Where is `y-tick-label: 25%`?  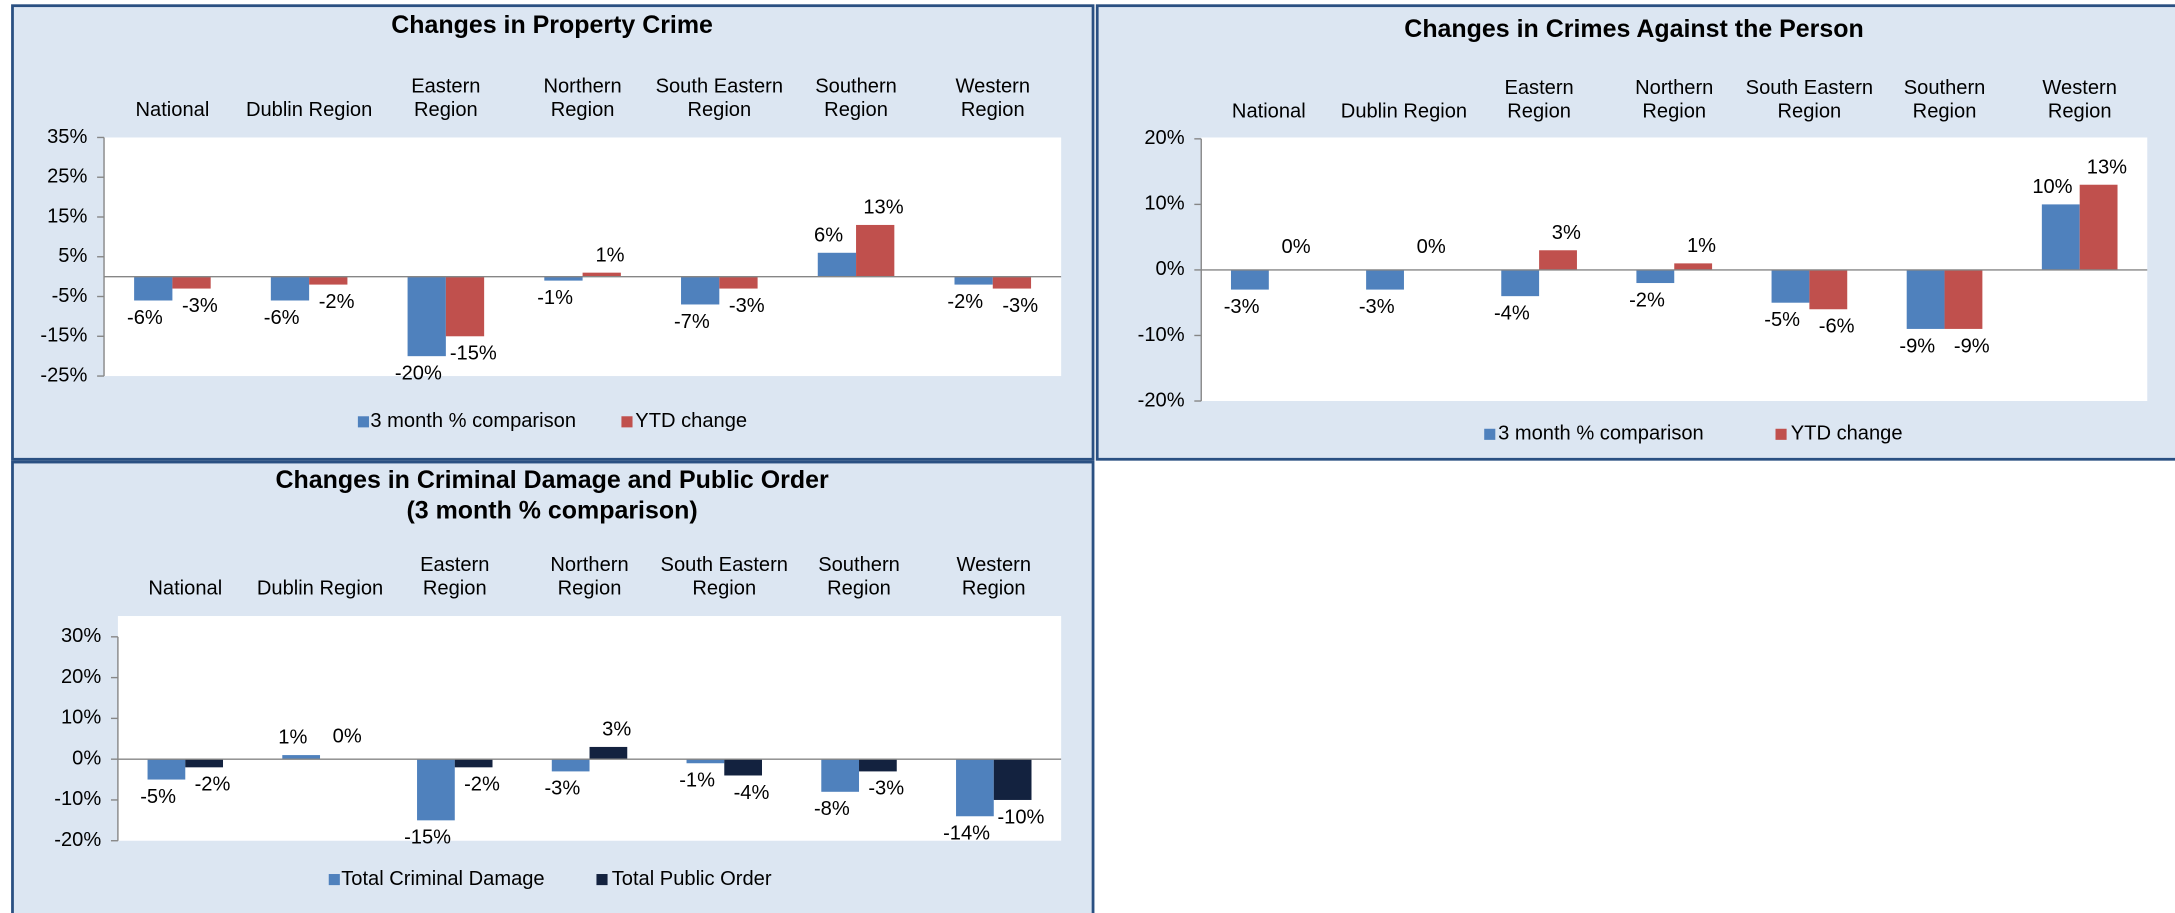
y-tick-label: 25% is located at coordinates (67, 177).